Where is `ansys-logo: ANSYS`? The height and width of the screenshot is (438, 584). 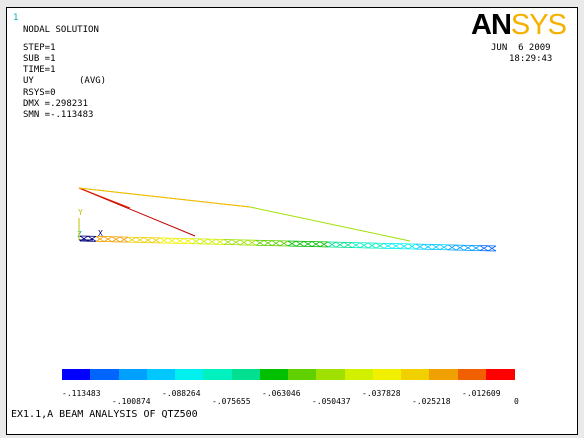 ansys-logo: ANSYS is located at coordinates (519, 25).